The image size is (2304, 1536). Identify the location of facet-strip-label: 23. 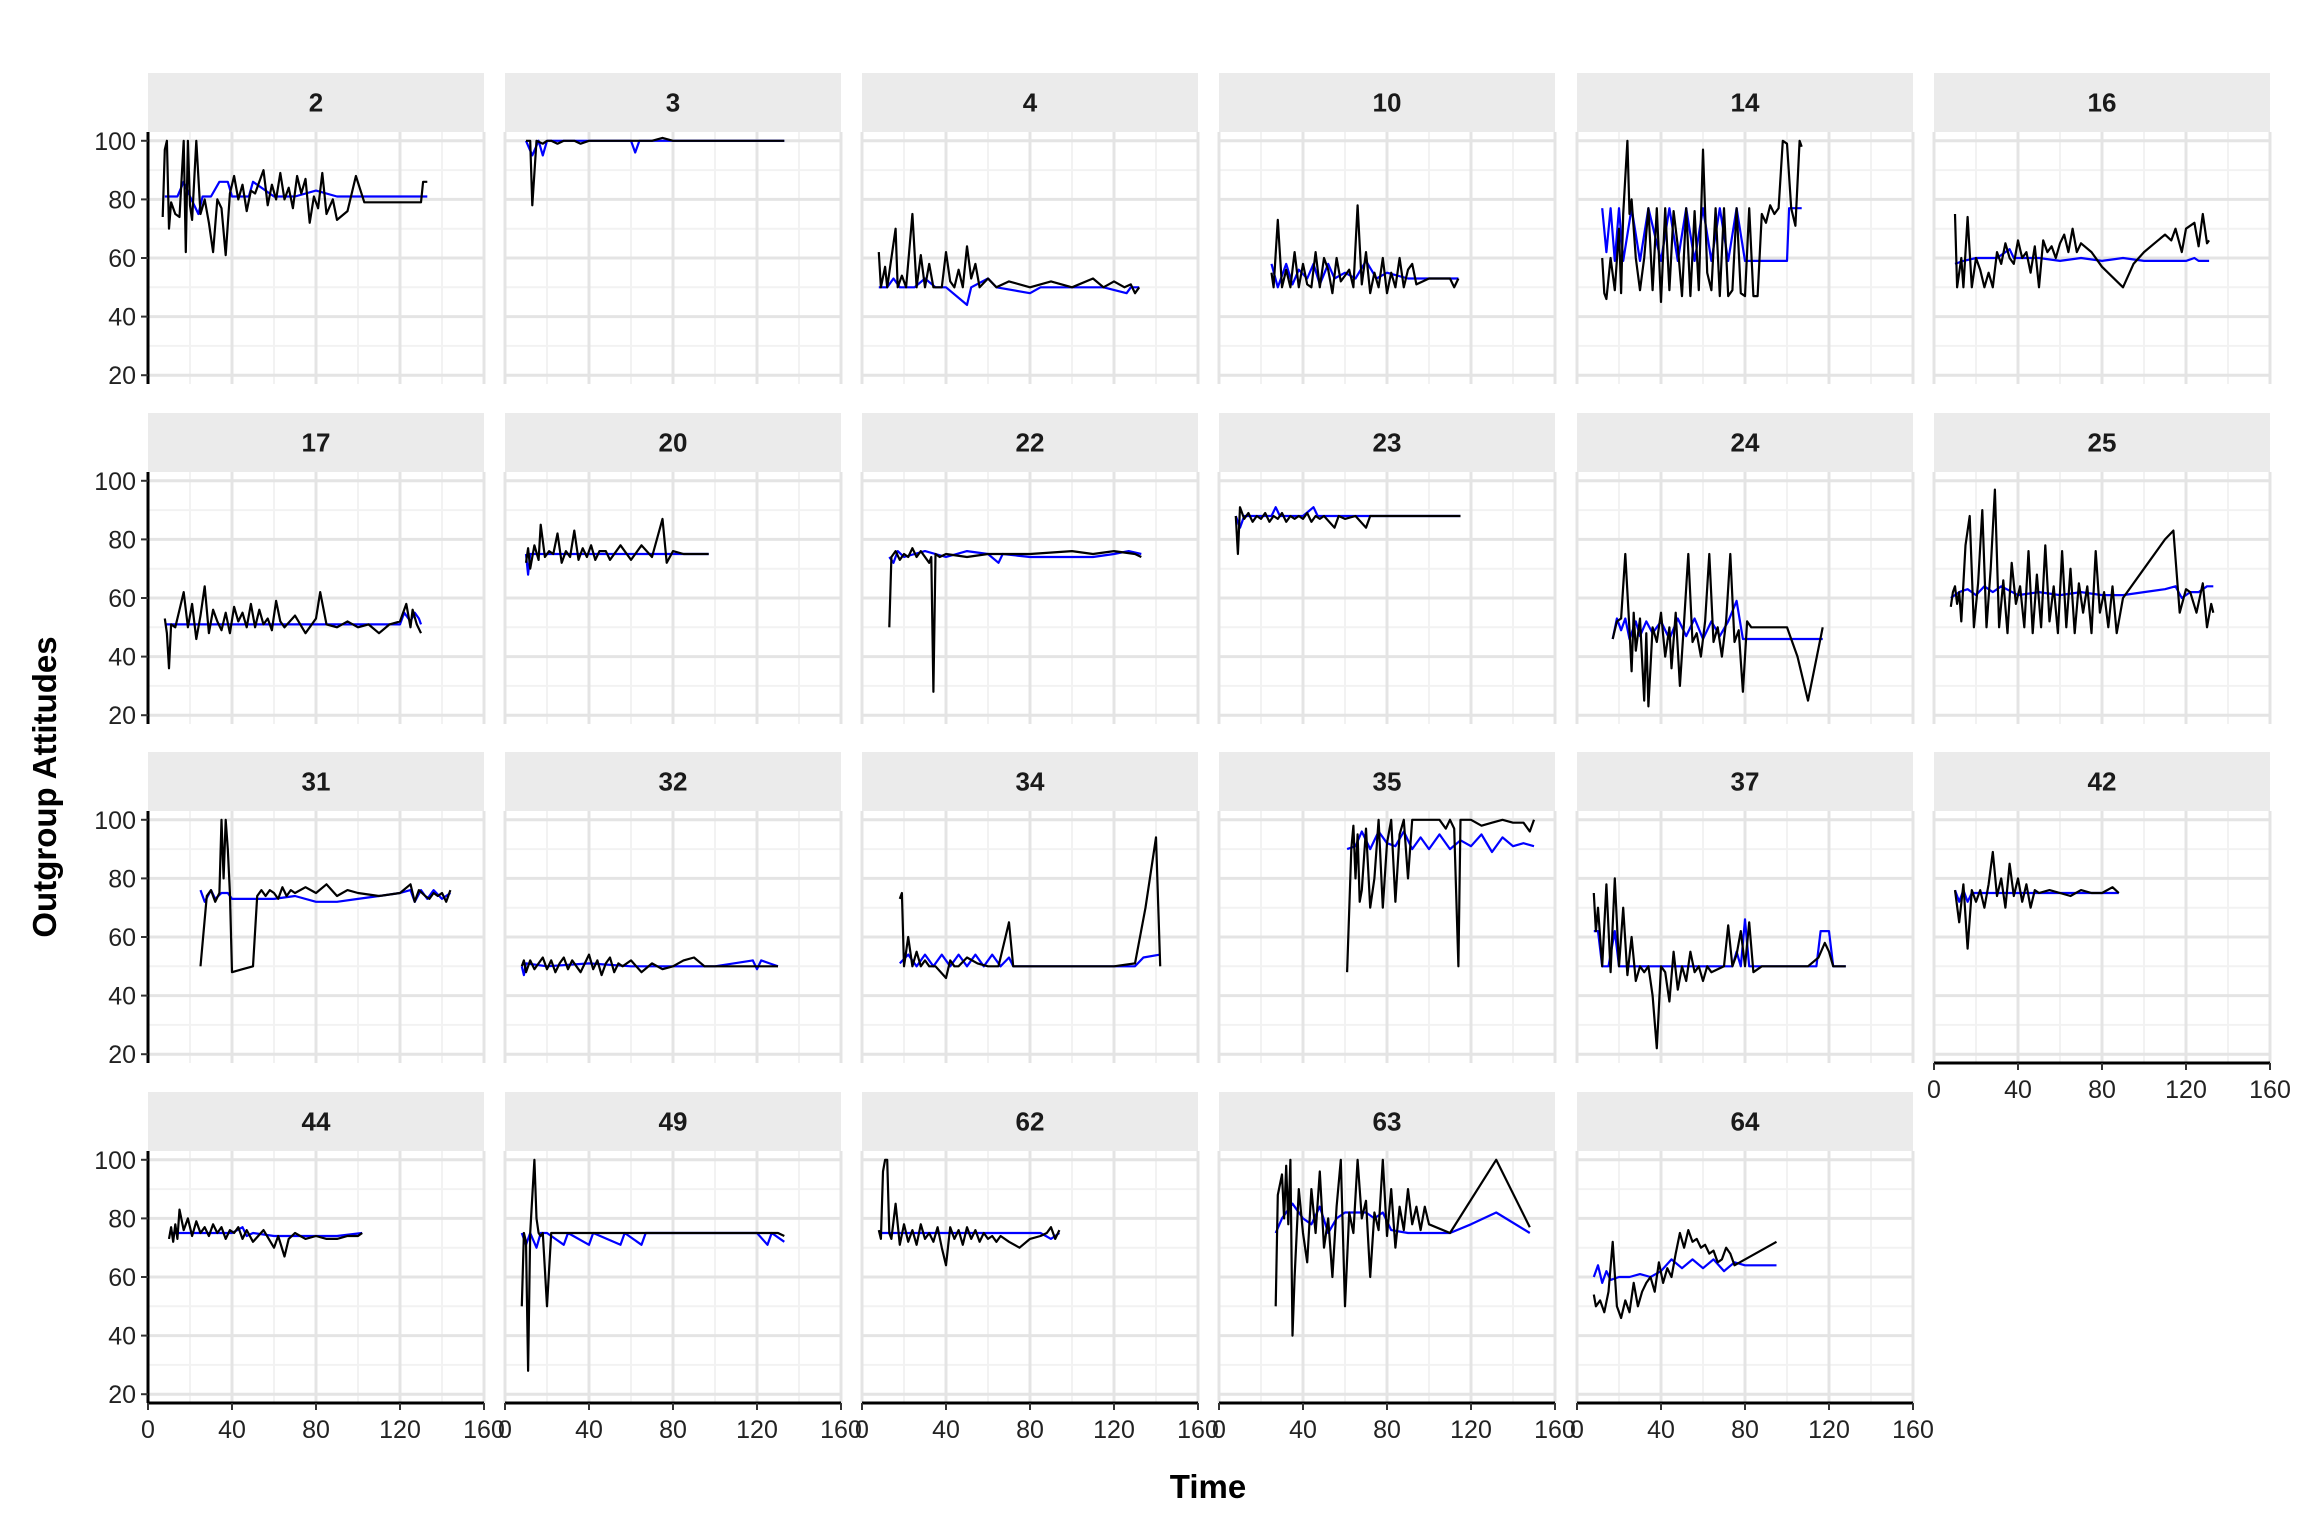
(1387, 443).